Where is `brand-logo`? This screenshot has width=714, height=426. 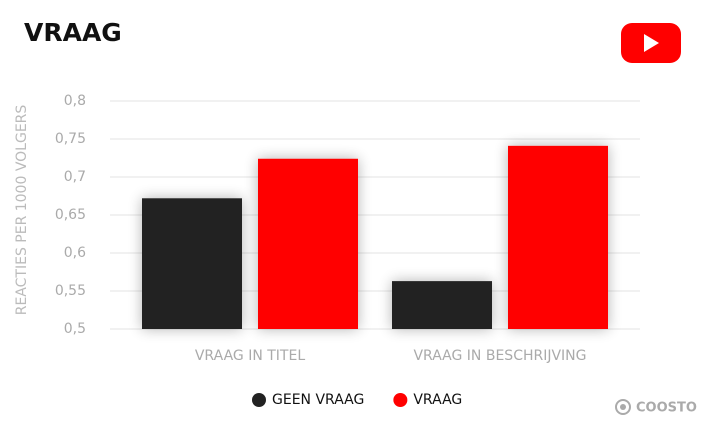
brand-logo is located at coordinates (623, 407).